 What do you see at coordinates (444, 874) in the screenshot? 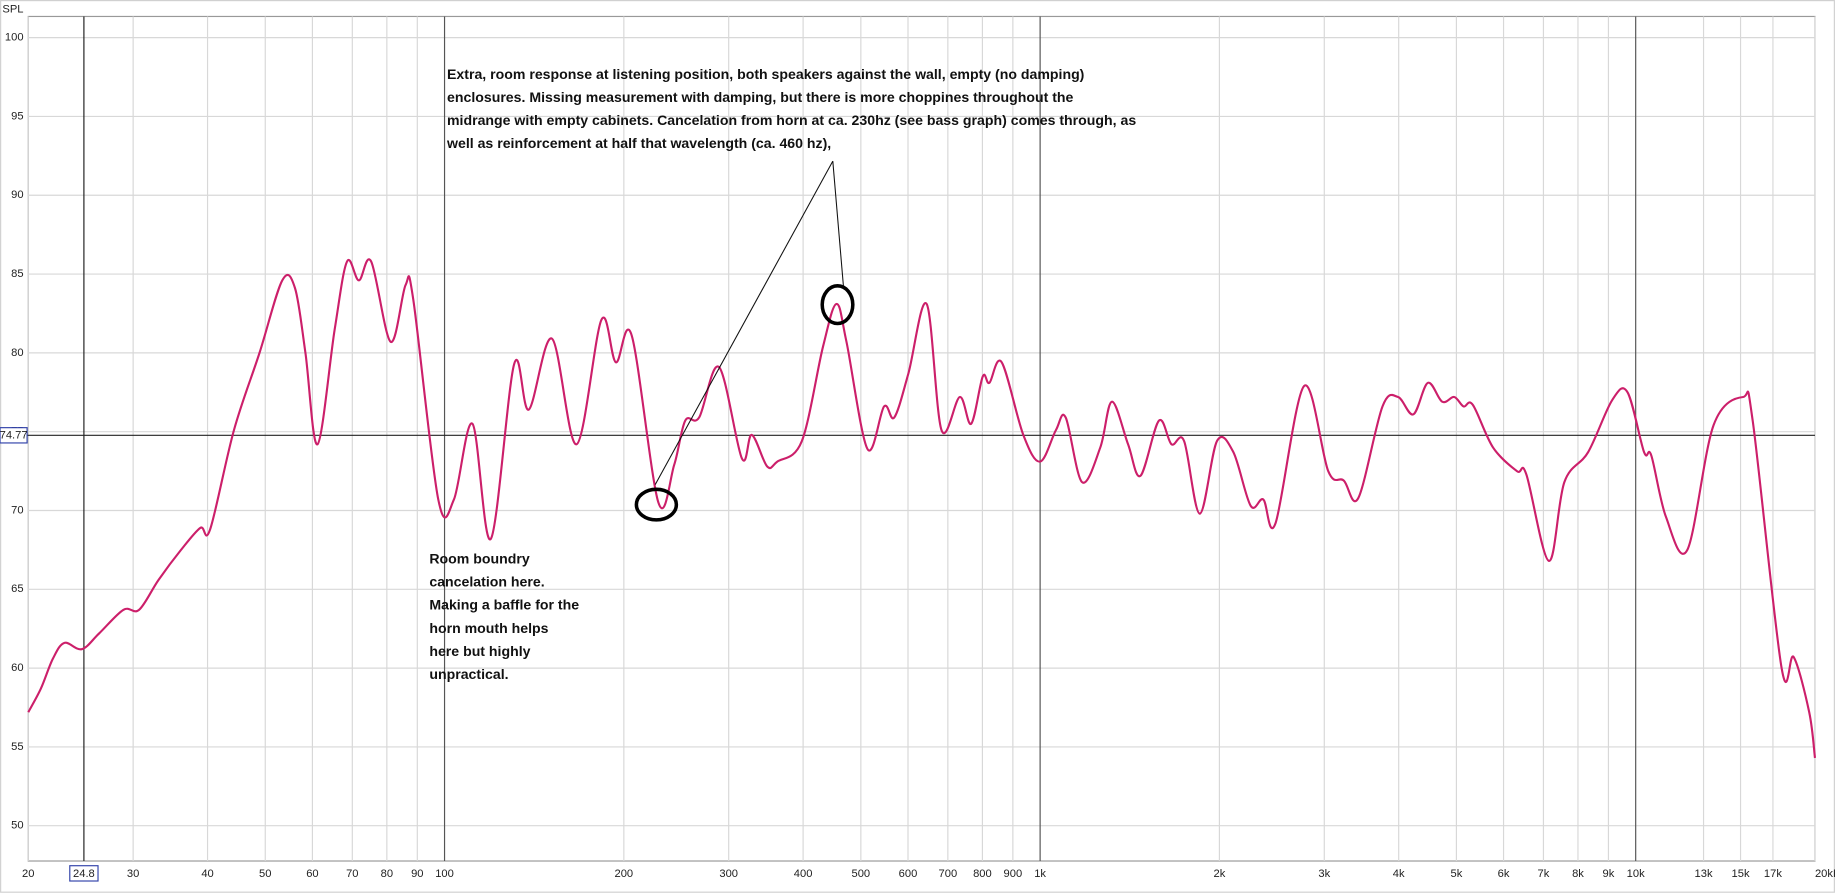
I see `x-tick-label: 100` at bounding box center [444, 874].